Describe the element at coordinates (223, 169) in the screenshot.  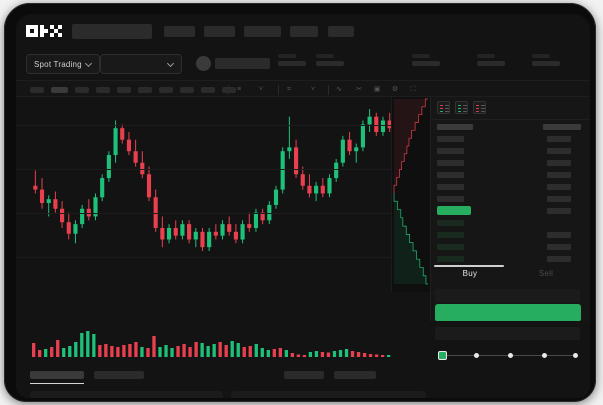
I see `chart-gridline` at that location.